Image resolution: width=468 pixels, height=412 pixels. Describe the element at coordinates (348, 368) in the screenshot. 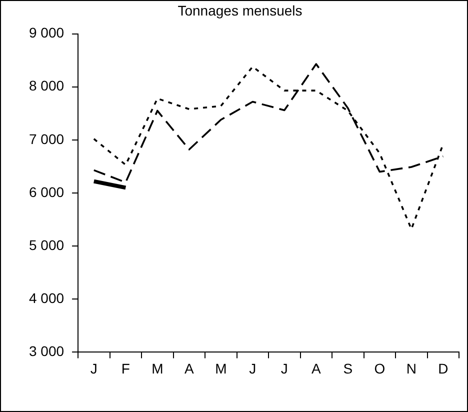

I see `x-tick-label: S` at that location.